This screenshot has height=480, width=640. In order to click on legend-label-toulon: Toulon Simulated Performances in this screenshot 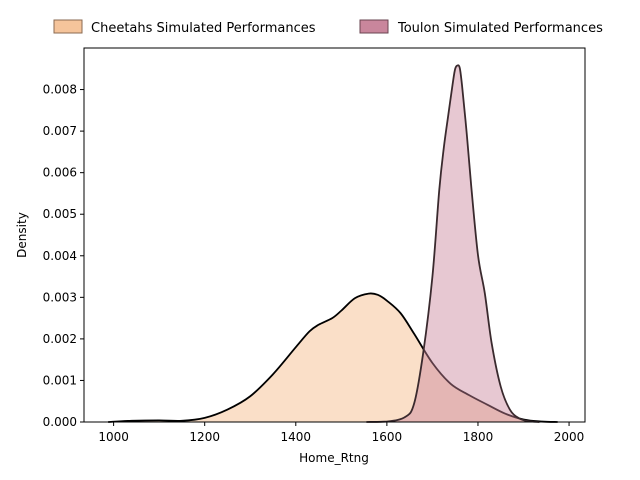, I will do `click(500, 28)`.